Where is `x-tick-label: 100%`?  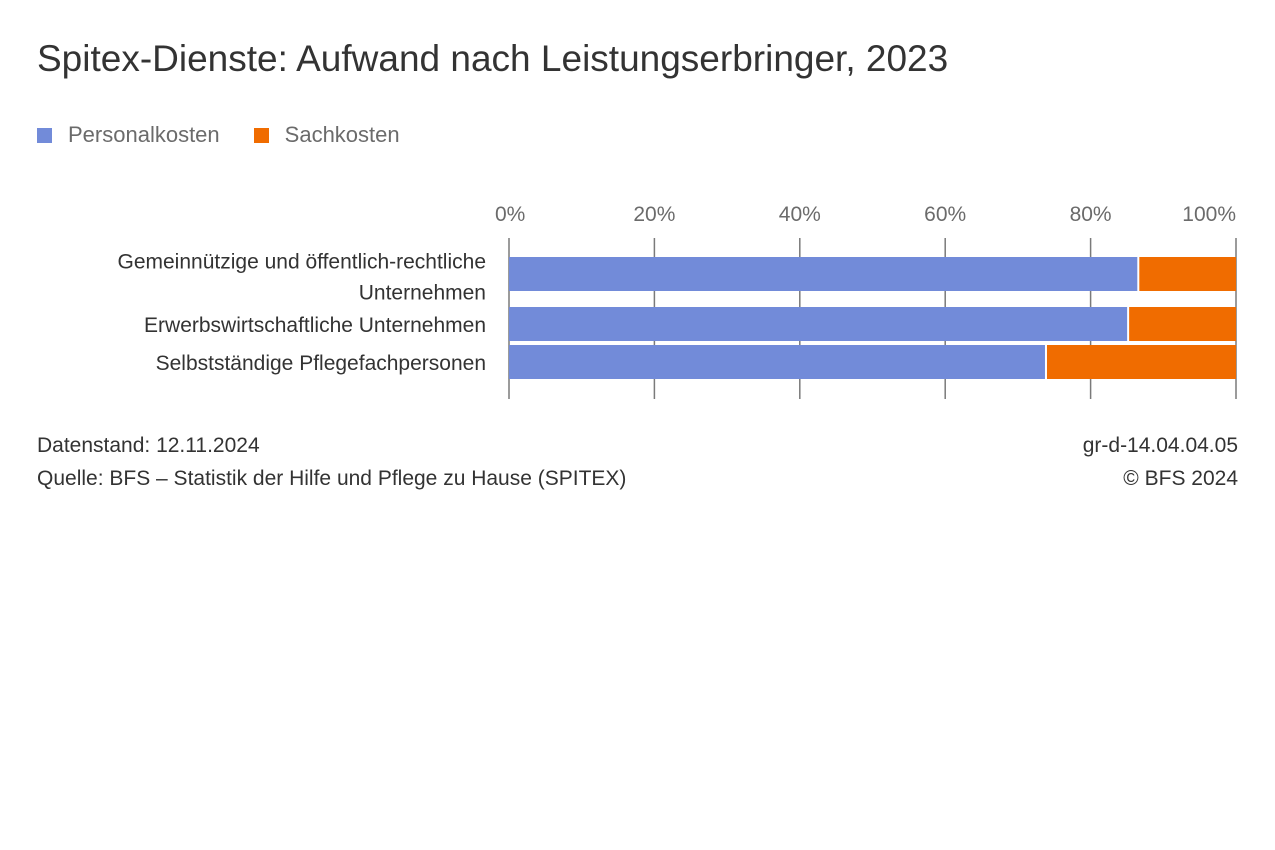 x-tick-label: 100% is located at coordinates (1209, 214).